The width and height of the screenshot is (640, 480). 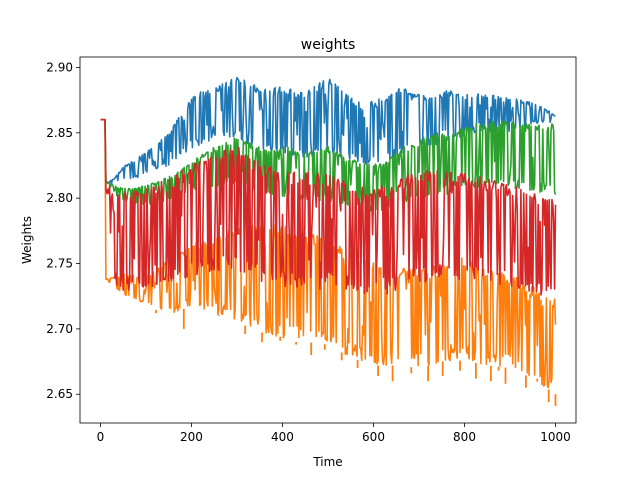 What do you see at coordinates (328, 45) in the screenshot?
I see `chart-title: weights` at bounding box center [328, 45].